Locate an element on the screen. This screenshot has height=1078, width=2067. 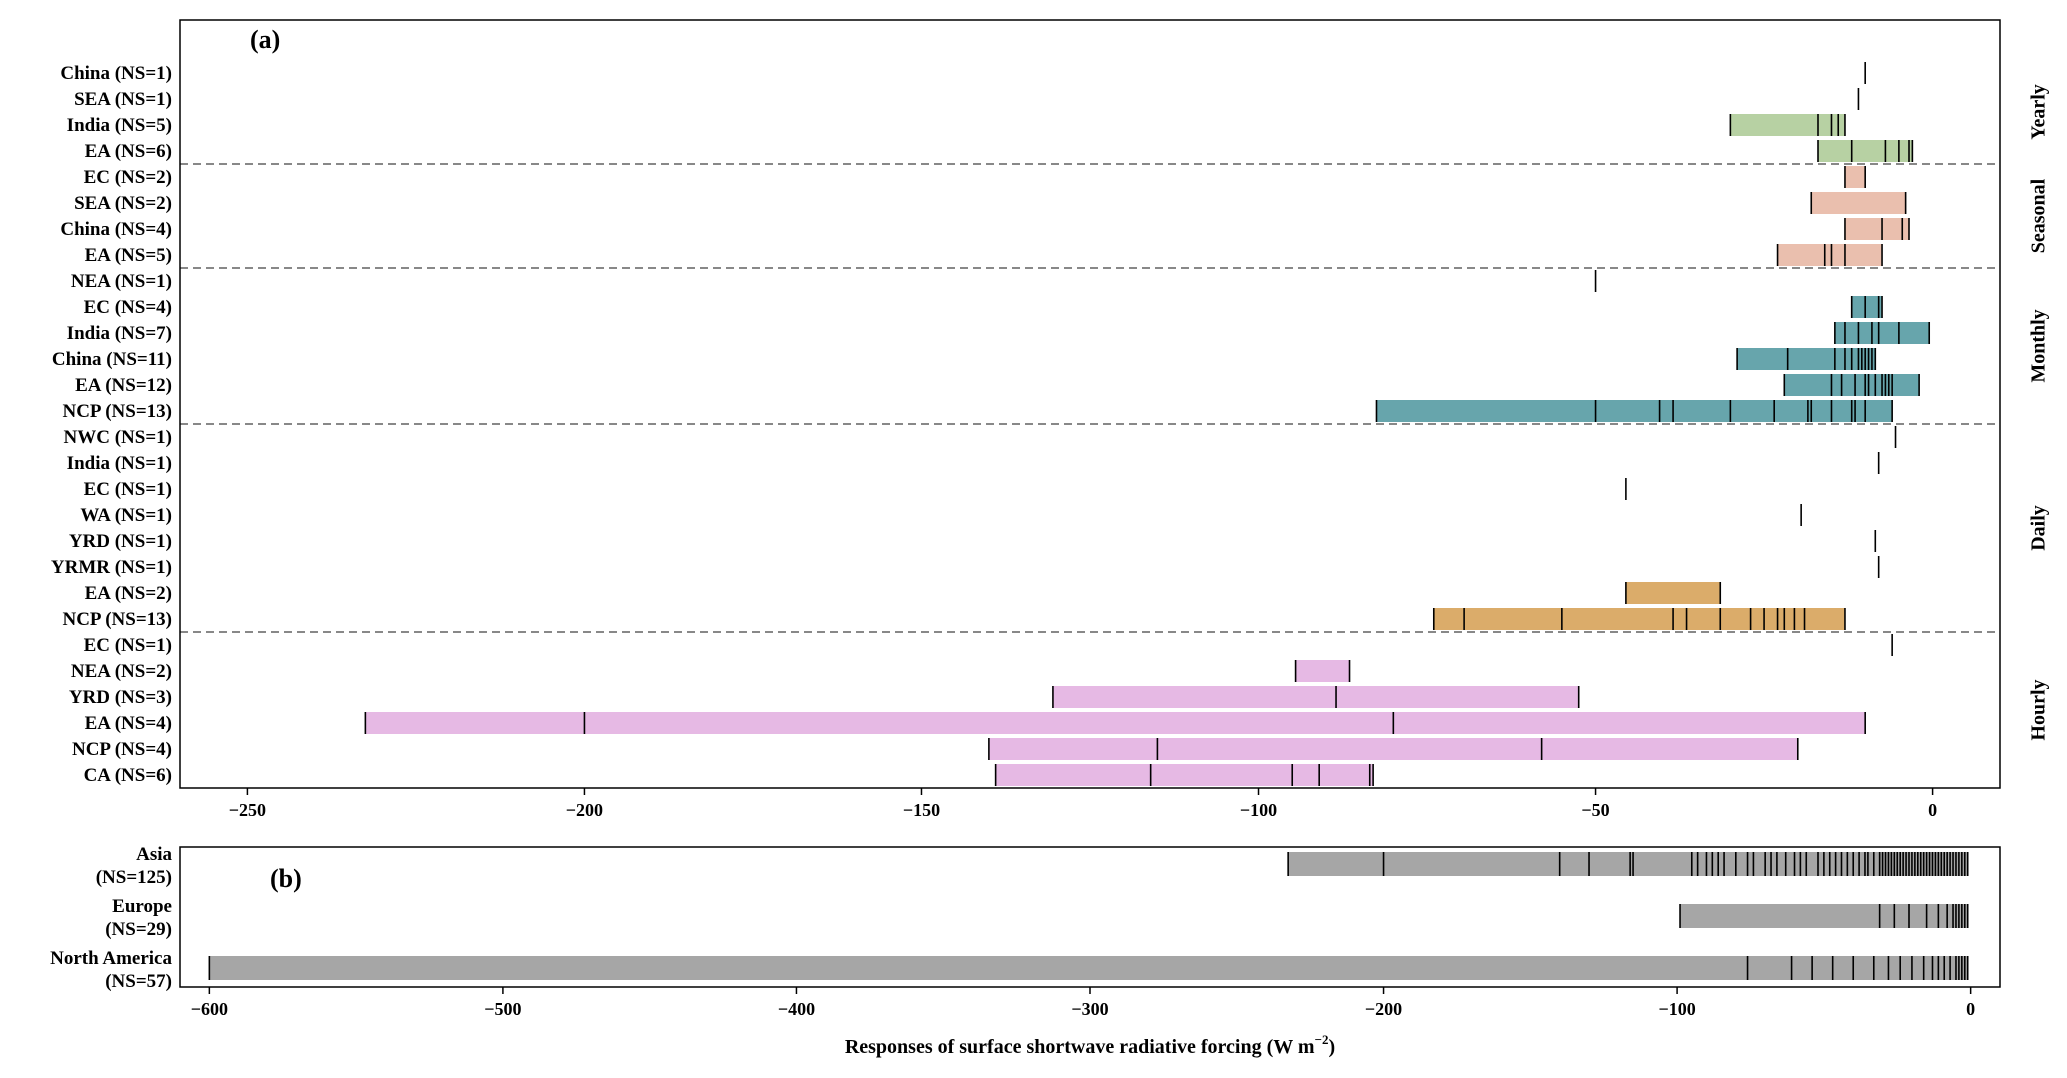
row-label: YRD (NS=3) is located at coordinates (120, 697).